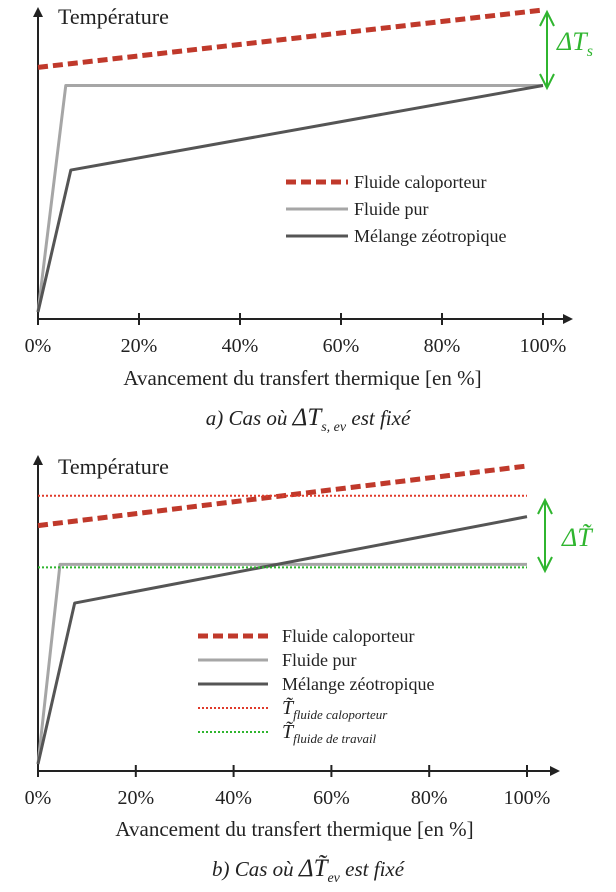 This screenshot has height=892, width=616. What do you see at coordinates (577, 537) in the screenshot?
I see `delta-label: ΔT̃` at bounding box center [577, 537].